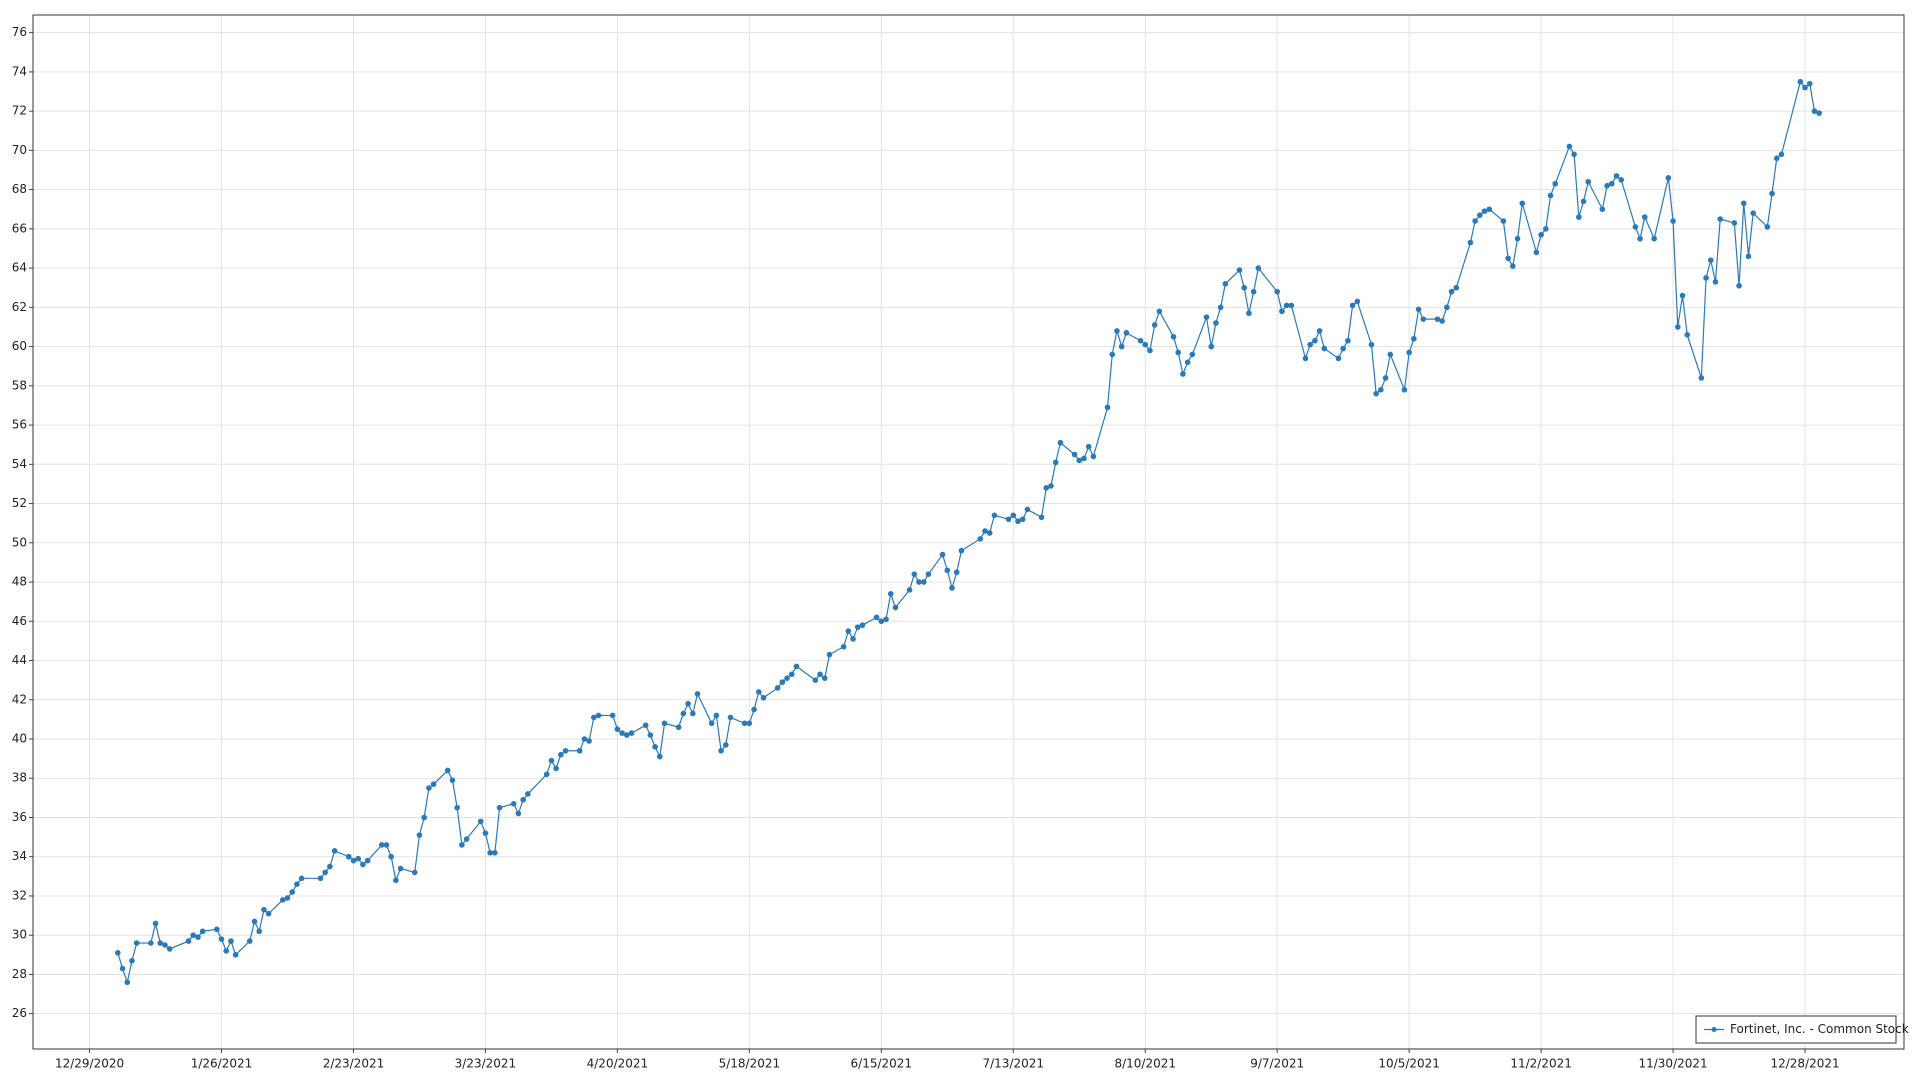 This screenshot has width=1920, height=1080. I want to click on x-tick-label: 12/28/2021, so click(1804, 1064).